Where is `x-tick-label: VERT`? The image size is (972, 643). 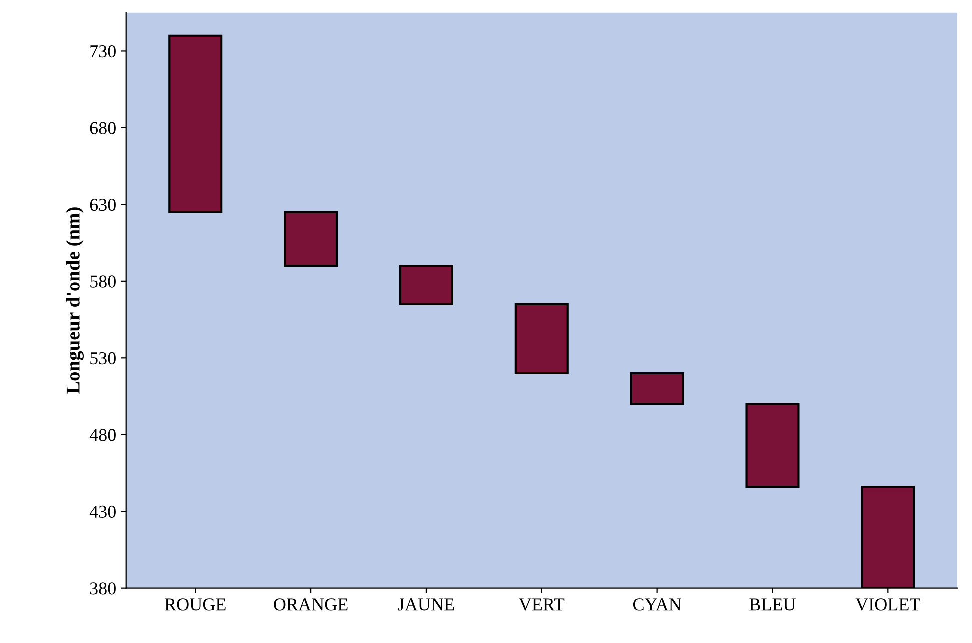
x-tick-label: VERT is located at coordinates (542, 604).